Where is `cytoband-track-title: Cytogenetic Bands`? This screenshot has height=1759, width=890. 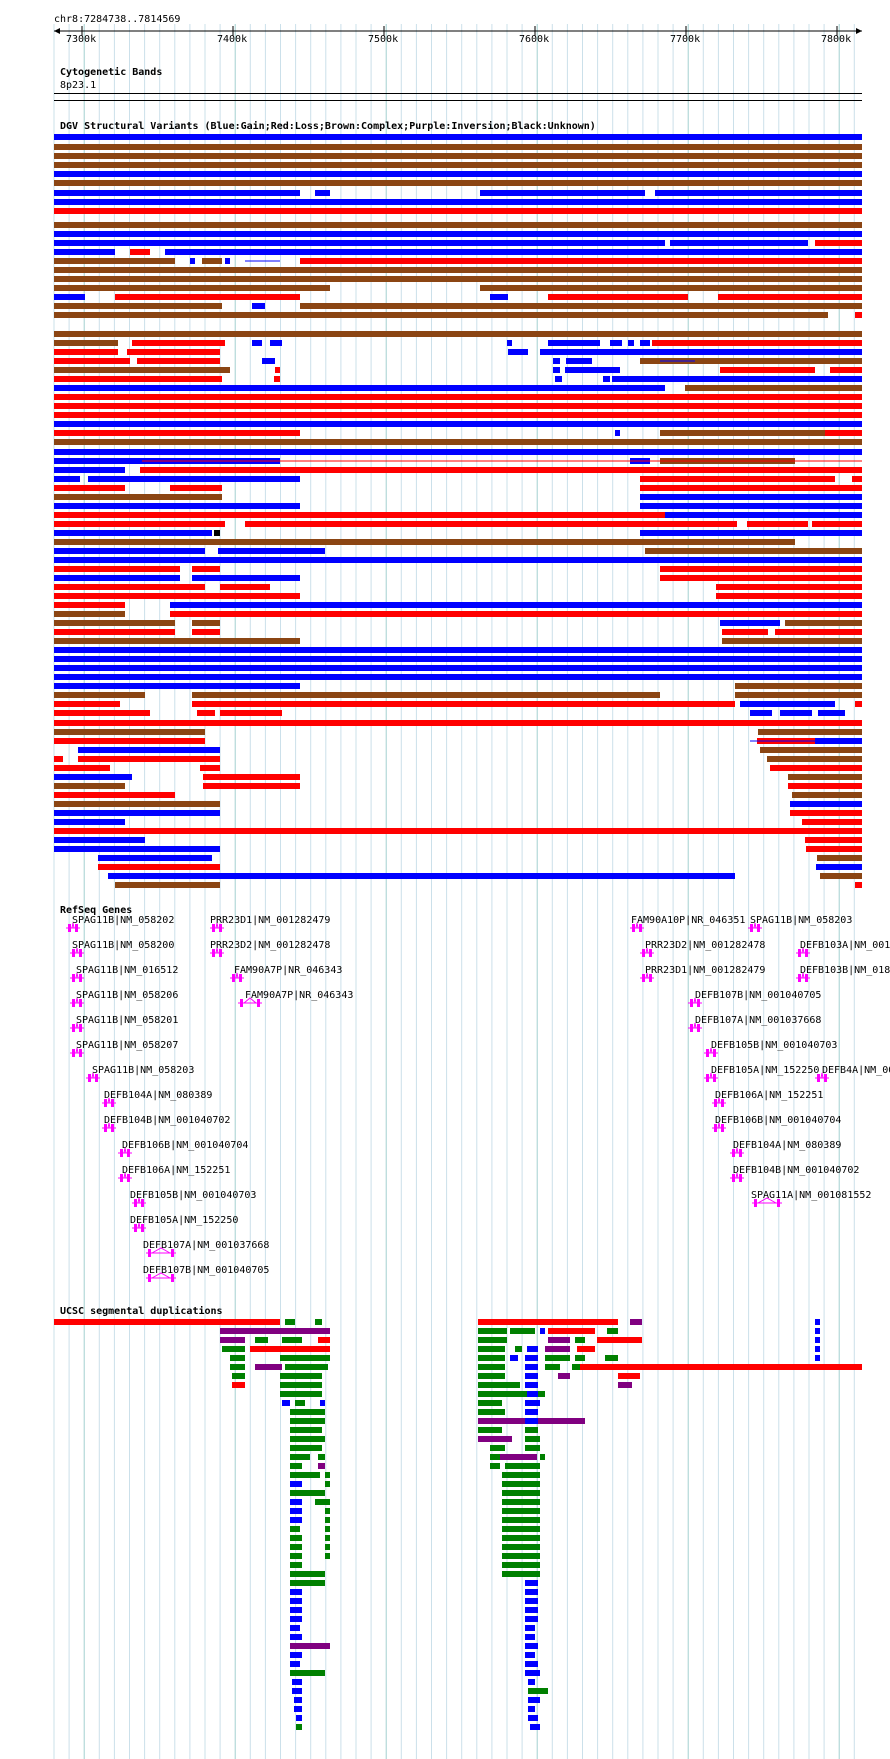
cytoband-track-title: Cytogenetic Bands is located at coordinates (111, 72).